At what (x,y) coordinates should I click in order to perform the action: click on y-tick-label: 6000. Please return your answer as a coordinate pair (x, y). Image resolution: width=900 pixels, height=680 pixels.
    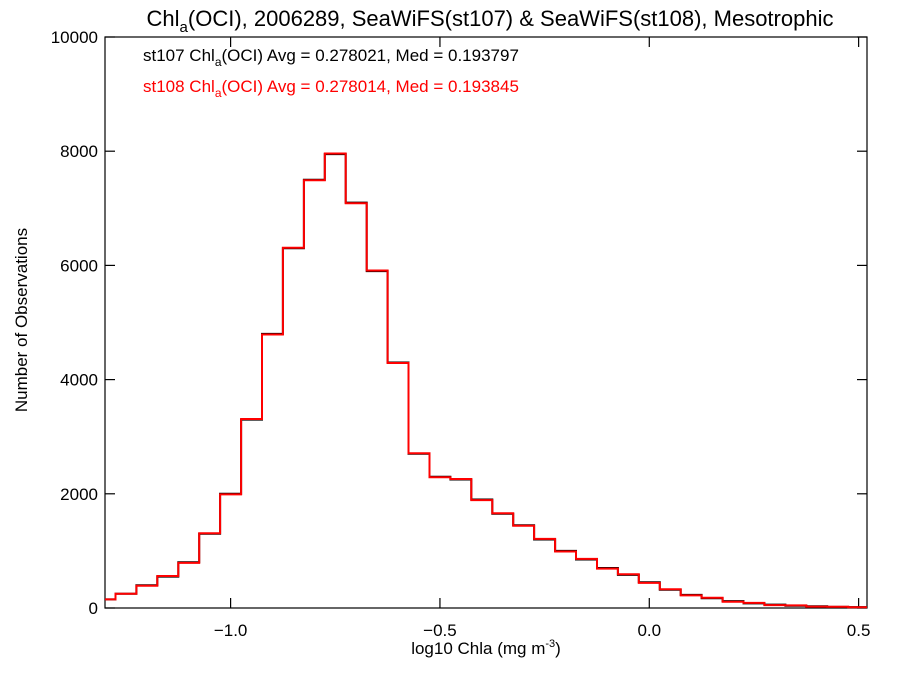
    Looking at the image, I should click on (79, 265).